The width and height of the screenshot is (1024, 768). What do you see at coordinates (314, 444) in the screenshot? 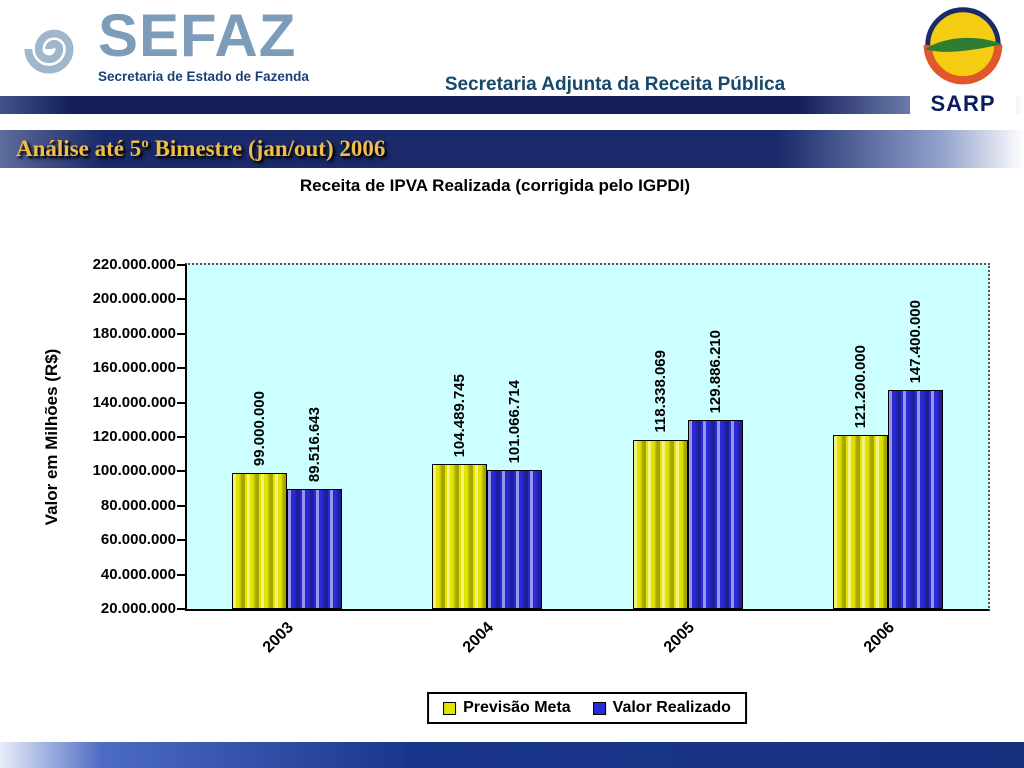
I see `bar-value-label: 89.516.643` at bounding box center [314, 444].